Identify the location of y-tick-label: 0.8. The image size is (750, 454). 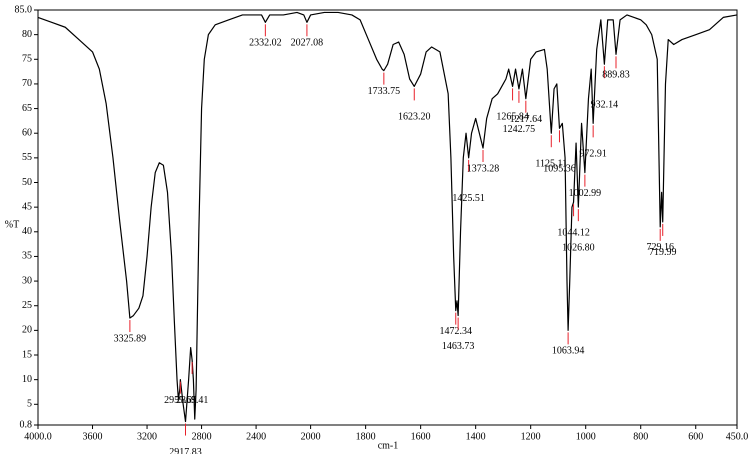
(26, 424).